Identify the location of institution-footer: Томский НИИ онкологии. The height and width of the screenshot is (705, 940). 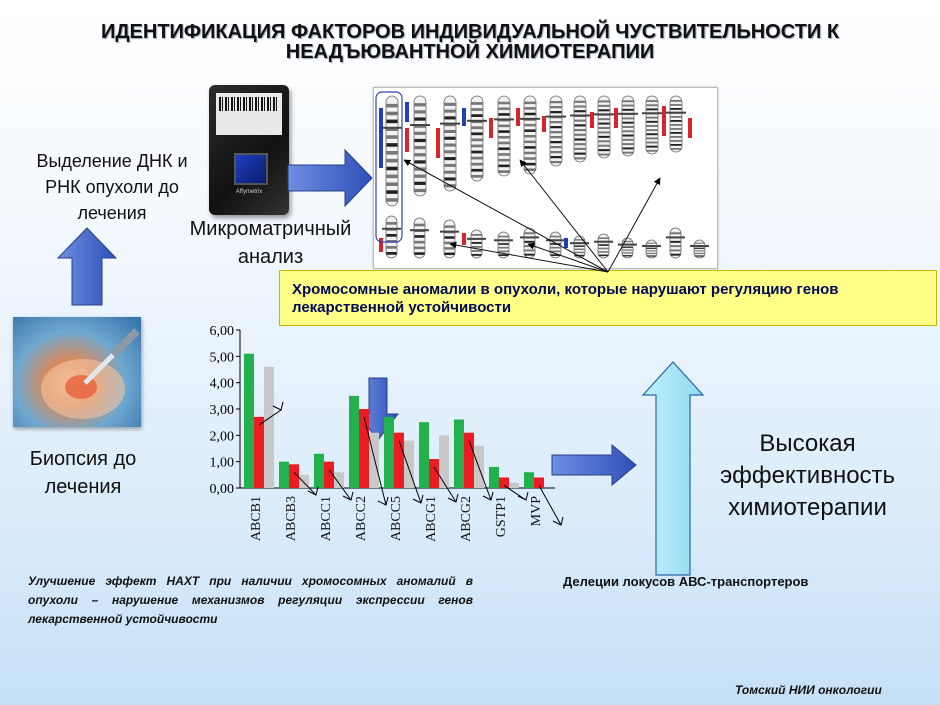
(808, 690).